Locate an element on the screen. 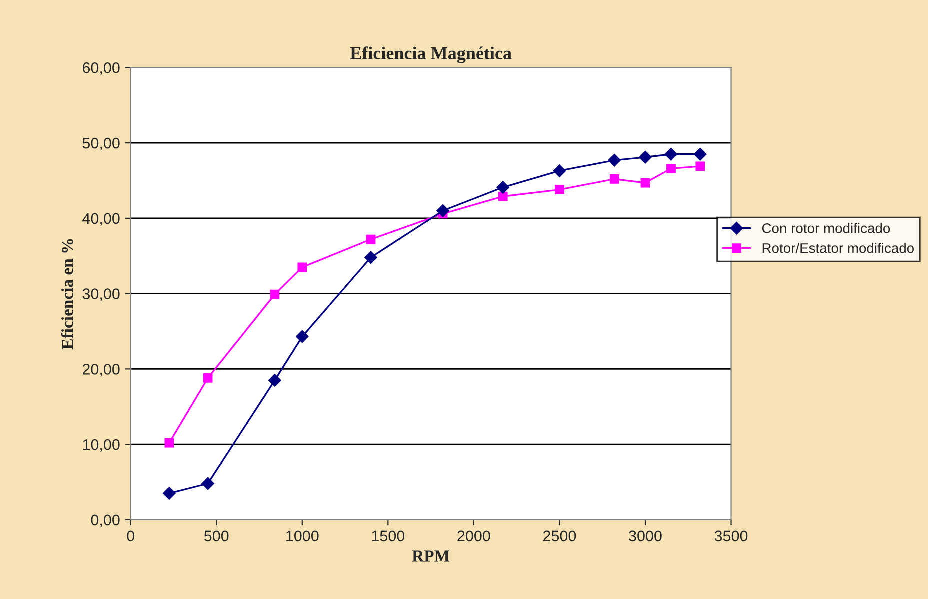  y-tick-label: 10,00 is located at coordinates (101, 445).